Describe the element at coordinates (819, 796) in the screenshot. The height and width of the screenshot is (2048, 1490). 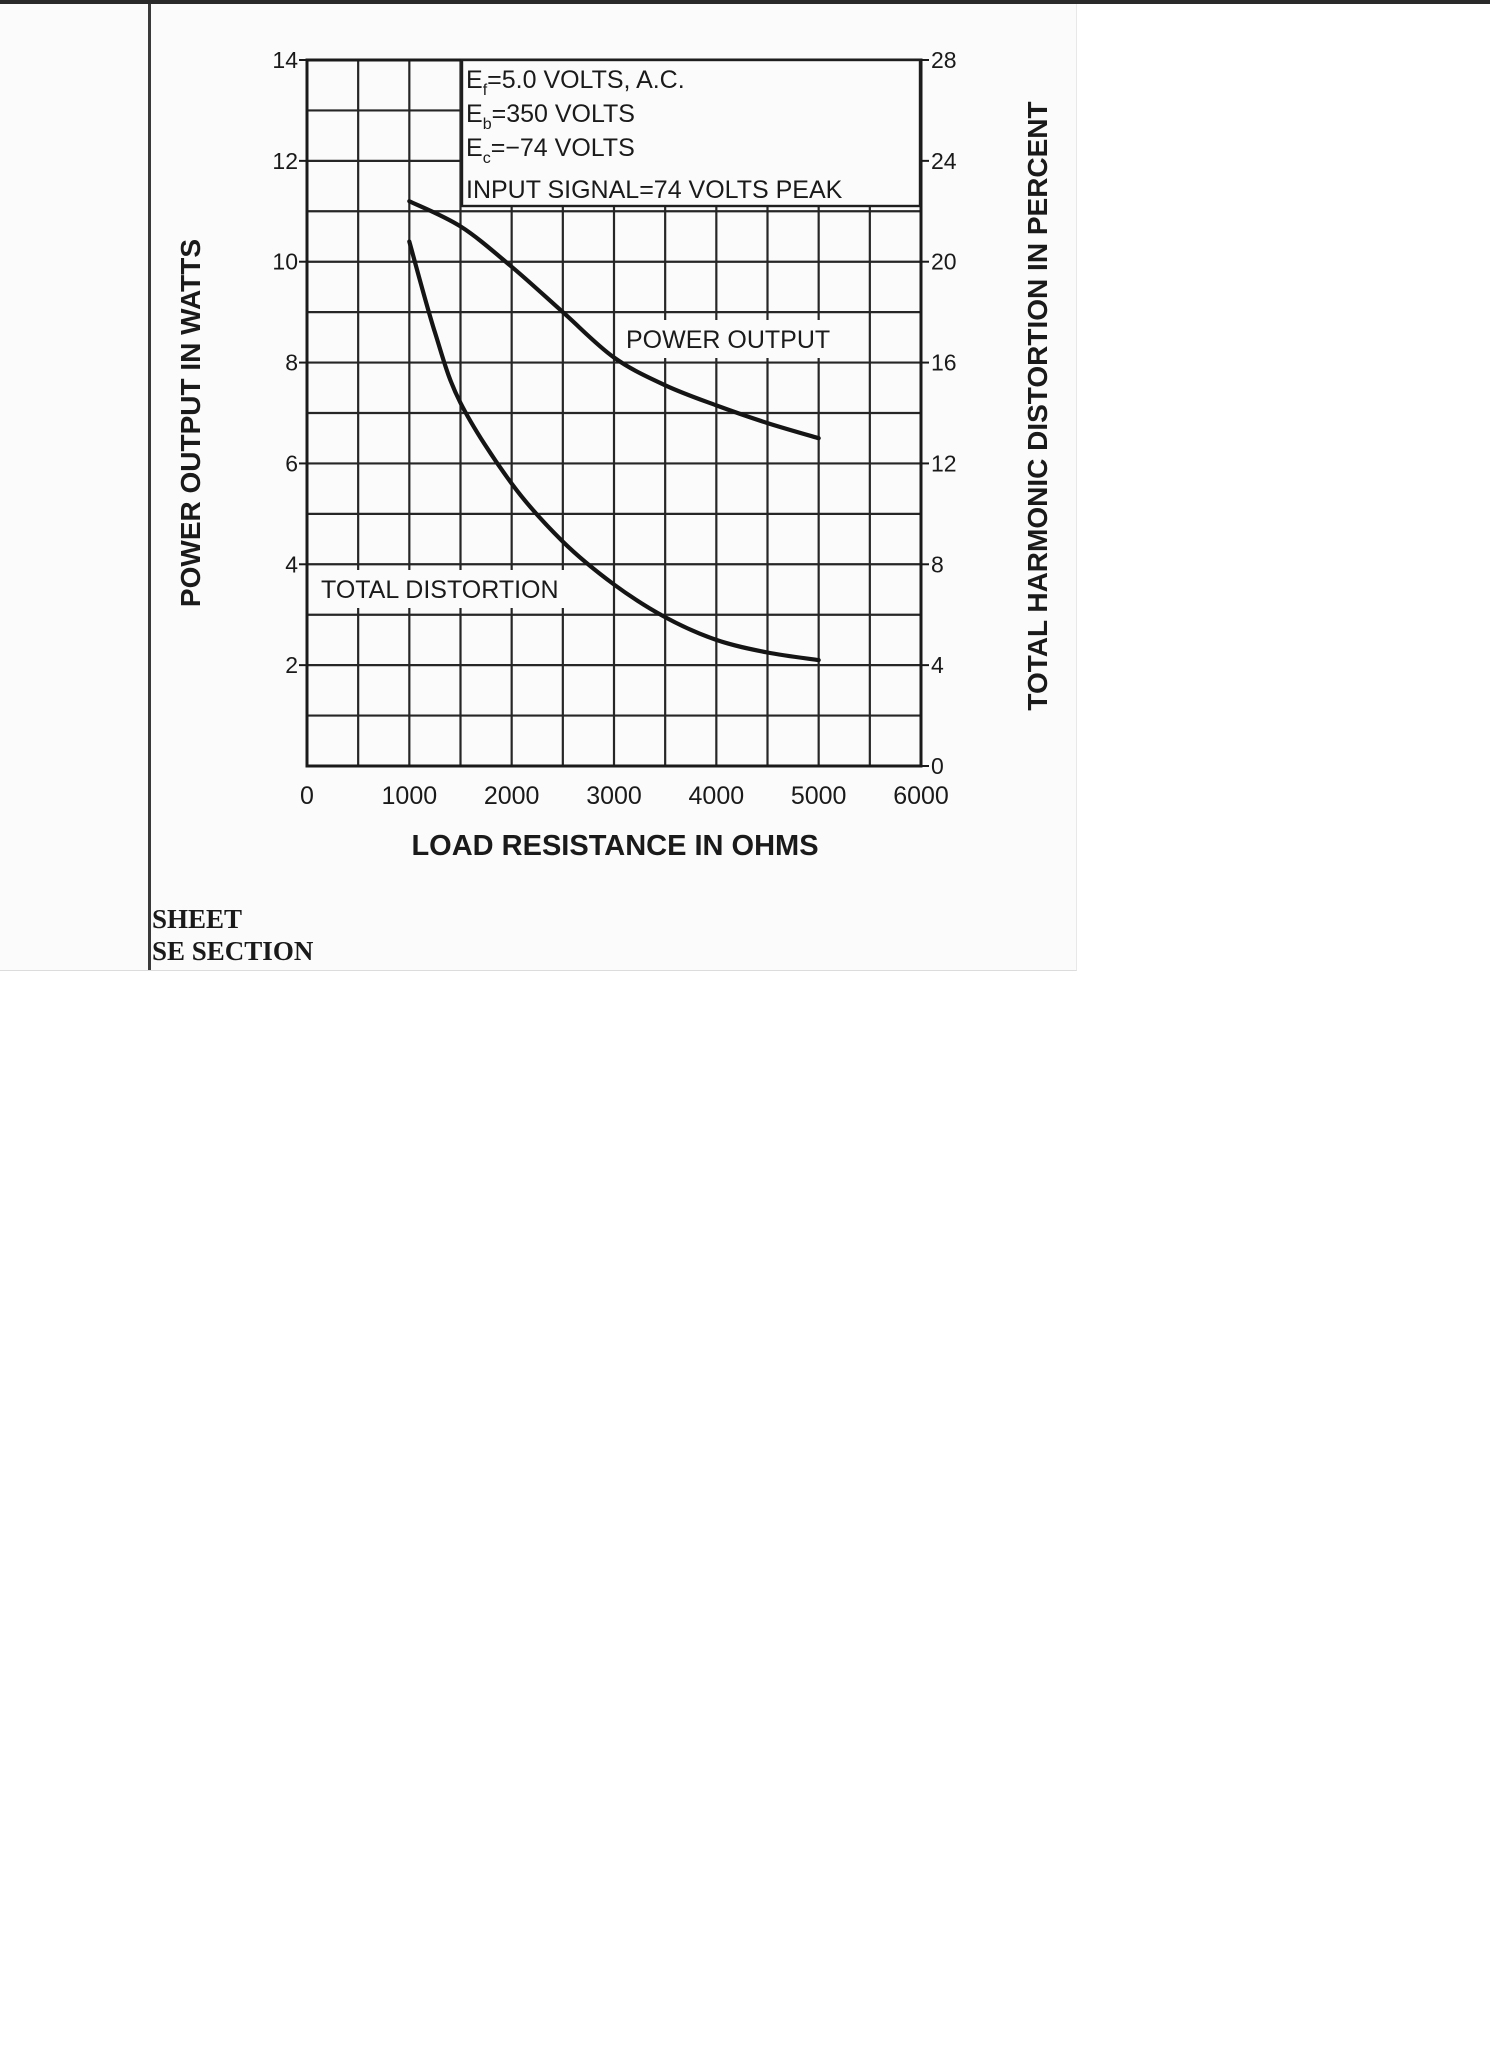
I see `x-tick-label: 5000` at that location.